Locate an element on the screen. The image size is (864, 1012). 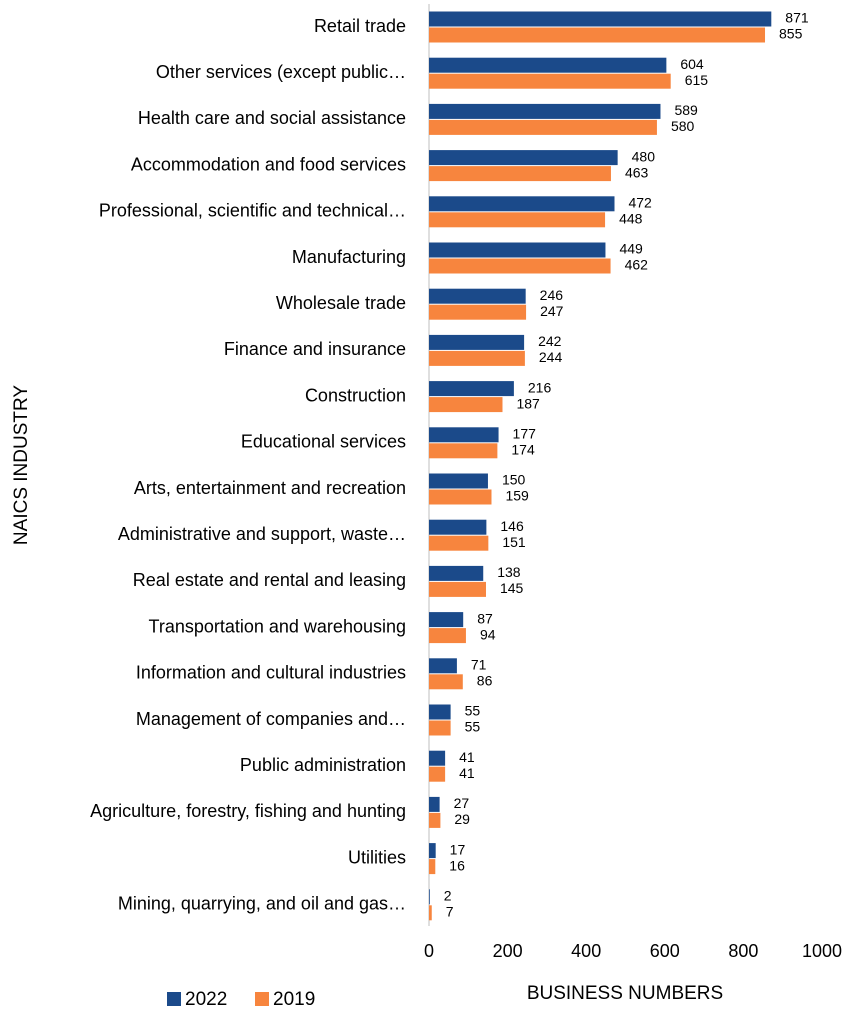
category-label: Manufacturing is located at coordinates (349, 257).